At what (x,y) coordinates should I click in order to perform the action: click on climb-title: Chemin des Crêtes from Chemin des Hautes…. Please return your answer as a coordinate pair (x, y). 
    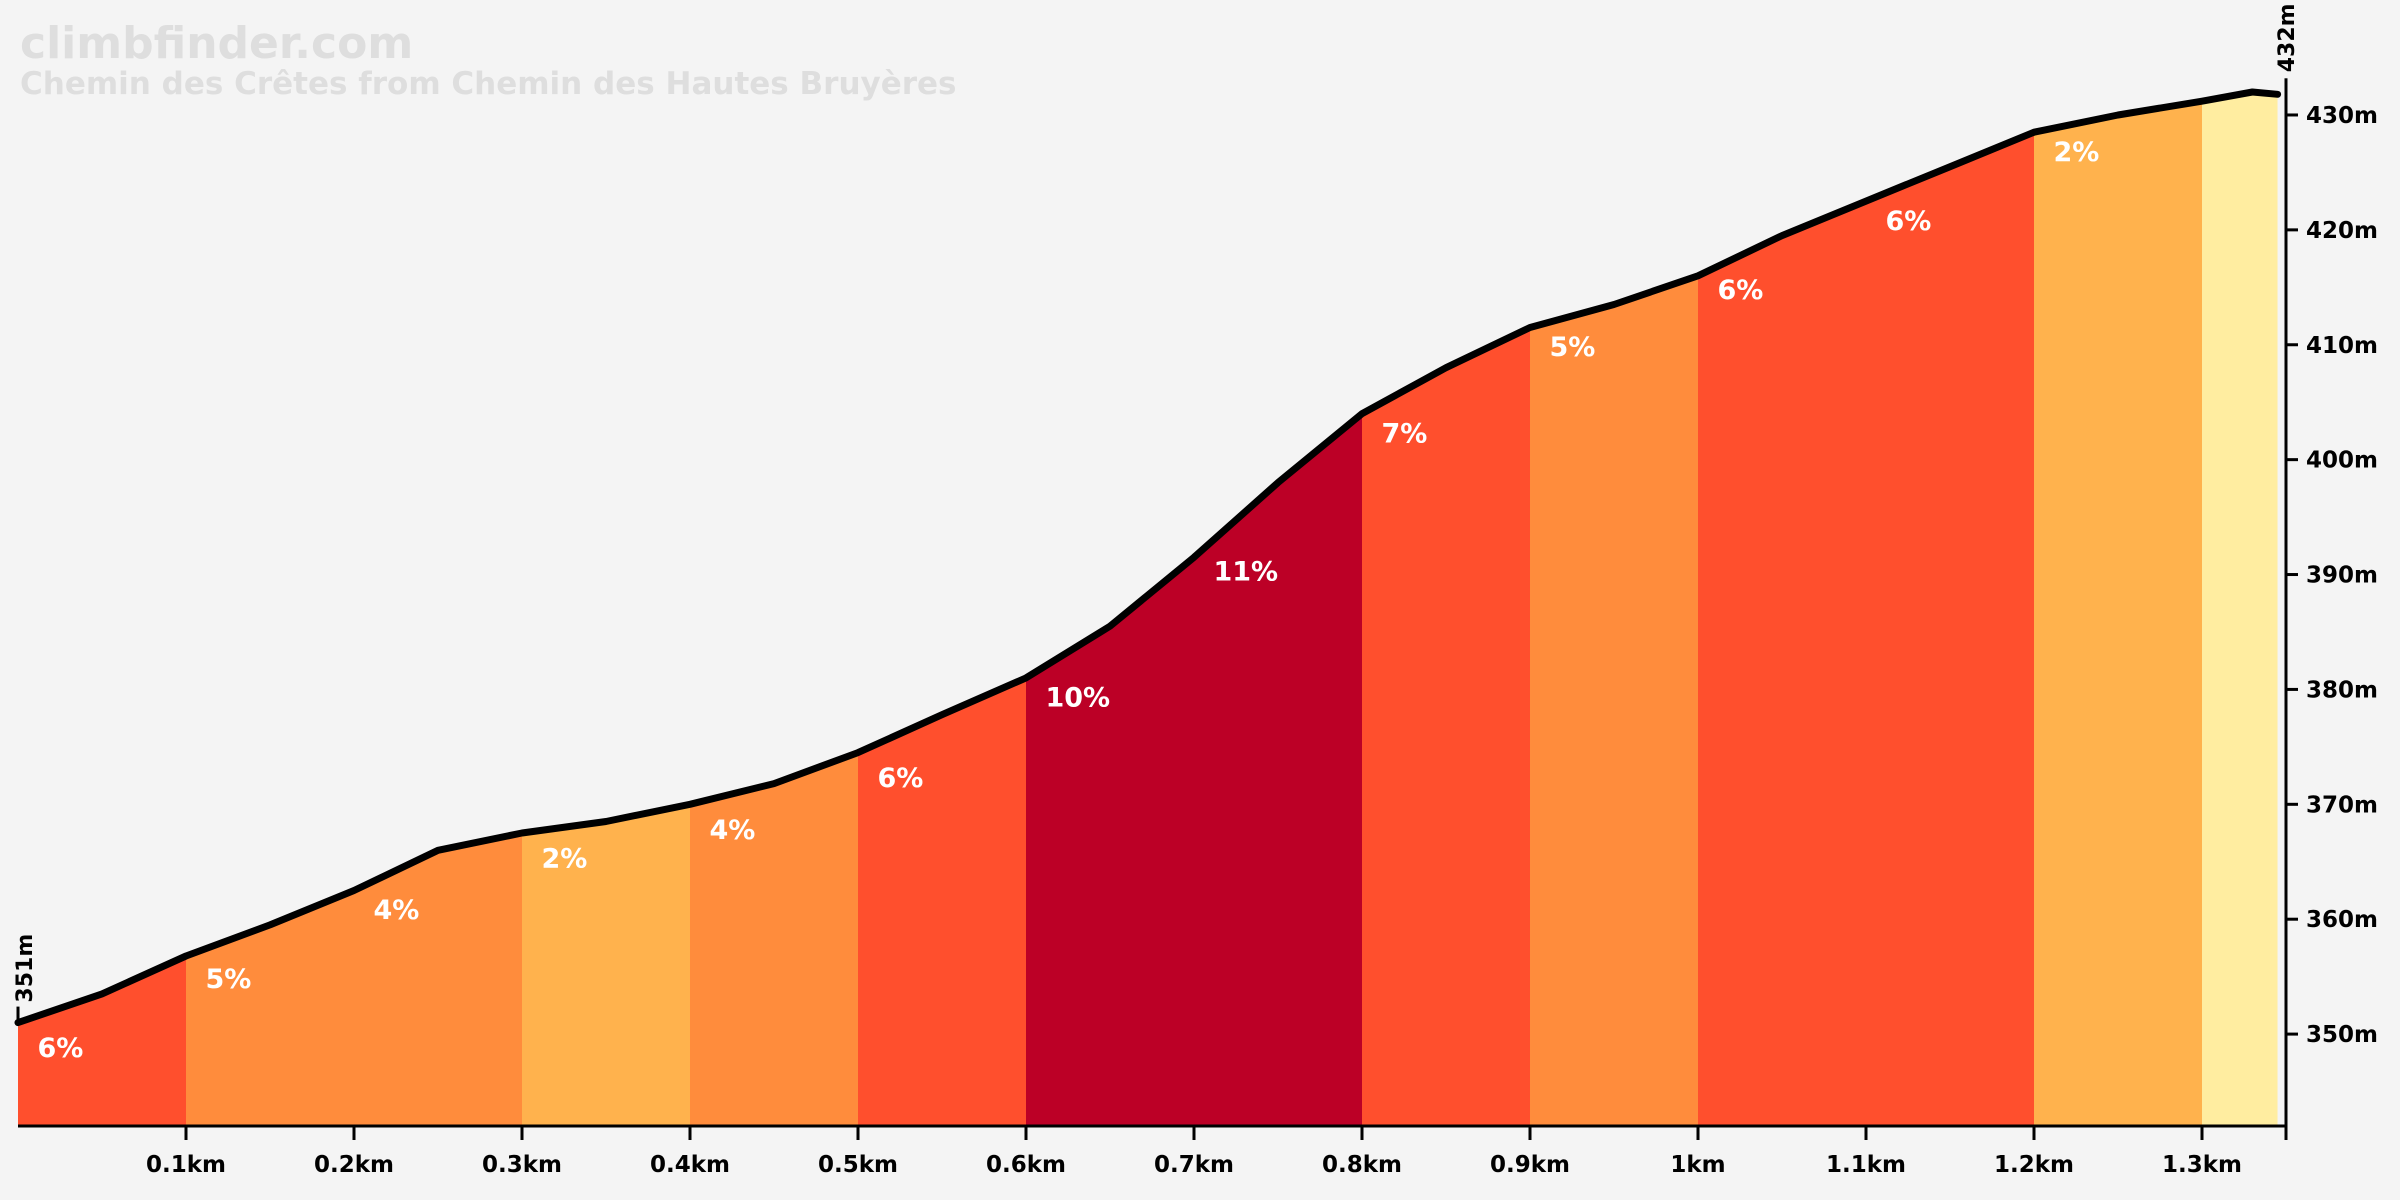
    Looking at the image, I should click on (488, 84).